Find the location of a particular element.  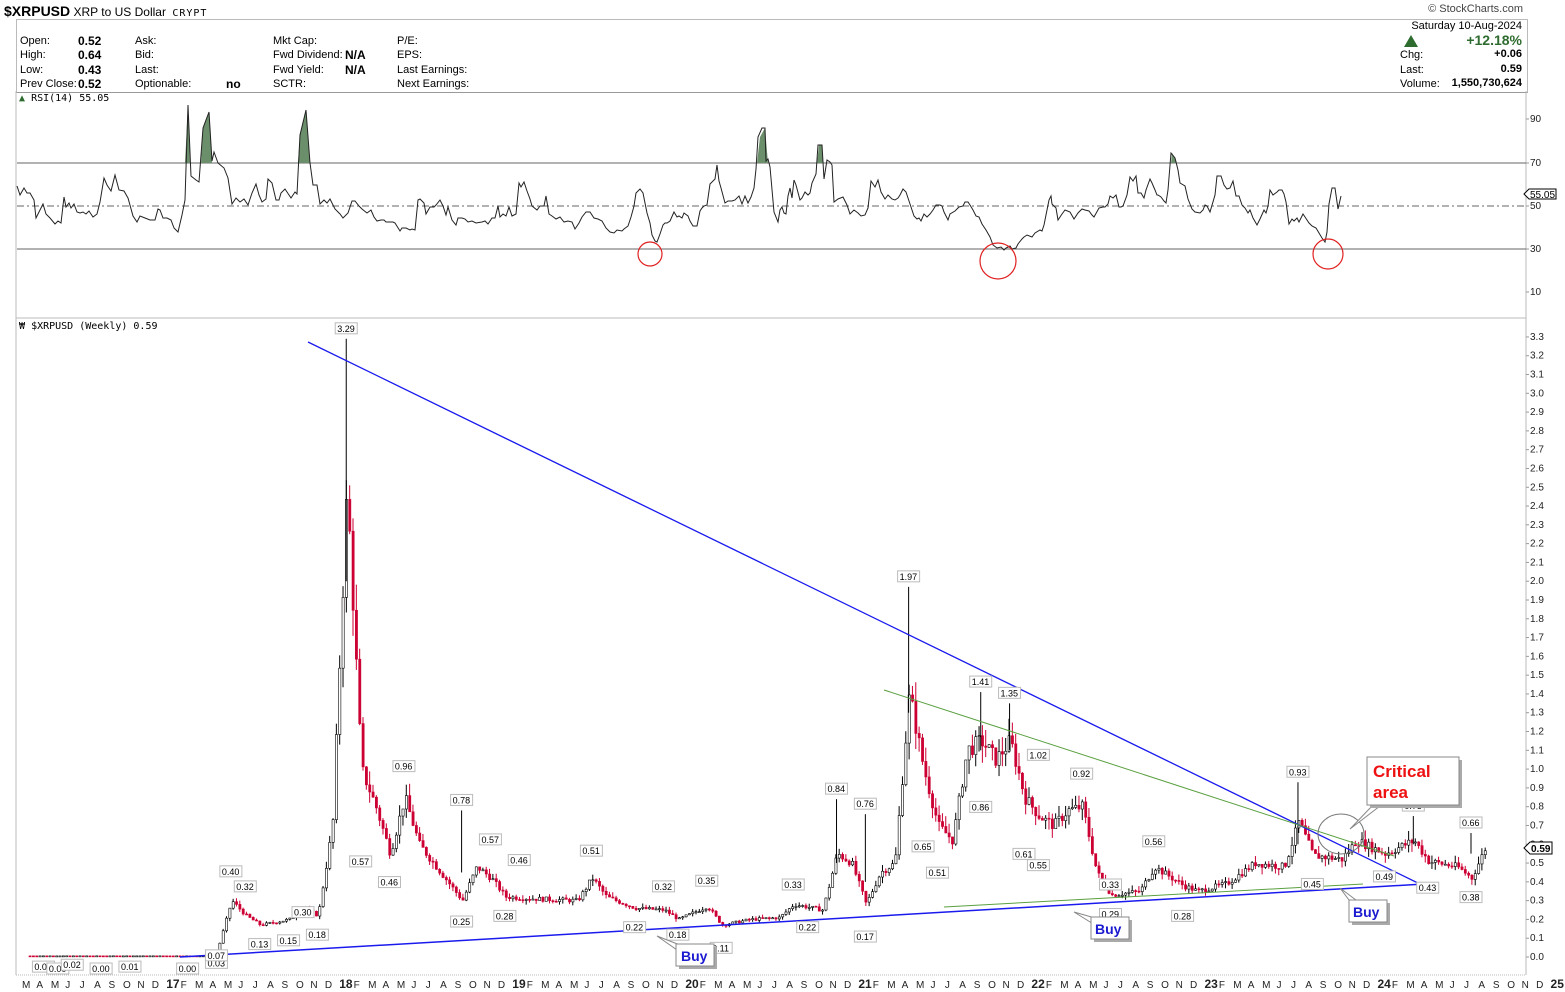

chg-label: Chg: is located at coordinates (1412, 55).